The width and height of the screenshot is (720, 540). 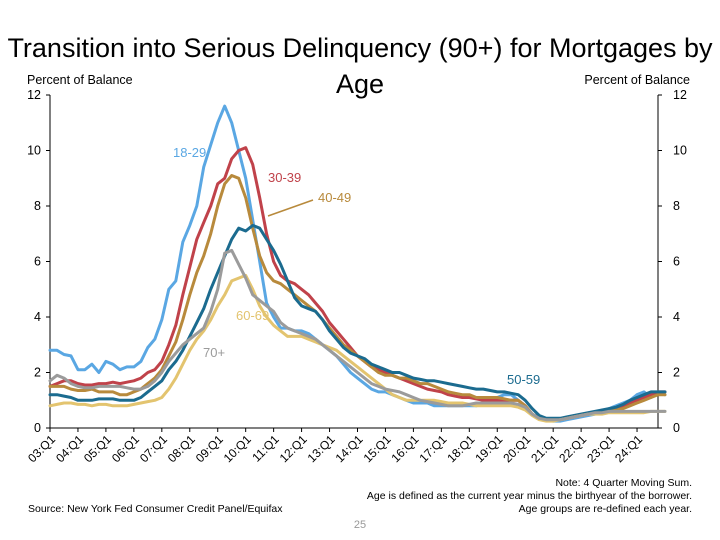 What do you see at coordinates (37, 206) in the screenshot?
I see `y-tick-label-left: 8` at bounding box center [37, 206].